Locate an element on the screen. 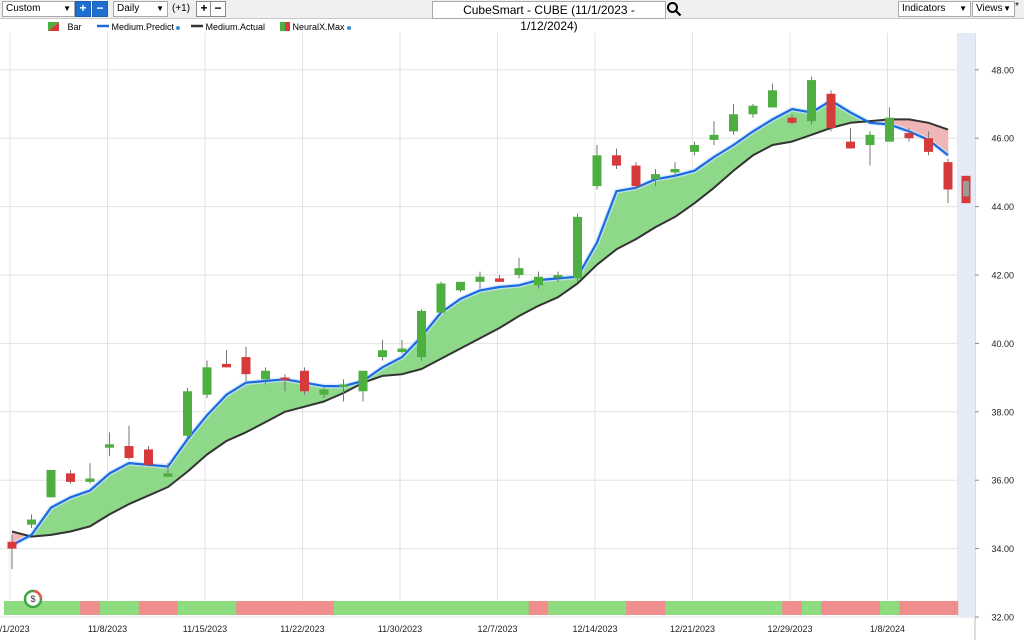 The height and width of the screenshot is (642, 1024). views-label: Views is located at coordinates (989, 8).